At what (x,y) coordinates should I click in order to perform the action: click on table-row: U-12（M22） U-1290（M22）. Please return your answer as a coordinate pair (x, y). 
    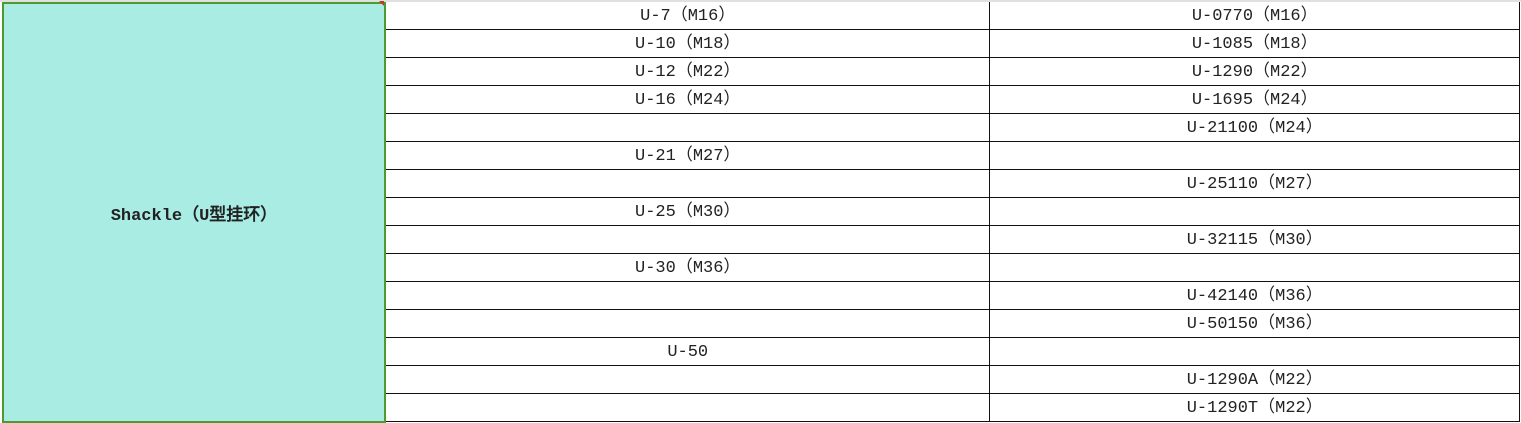
    Looking at the image, I should click on (953, 72).